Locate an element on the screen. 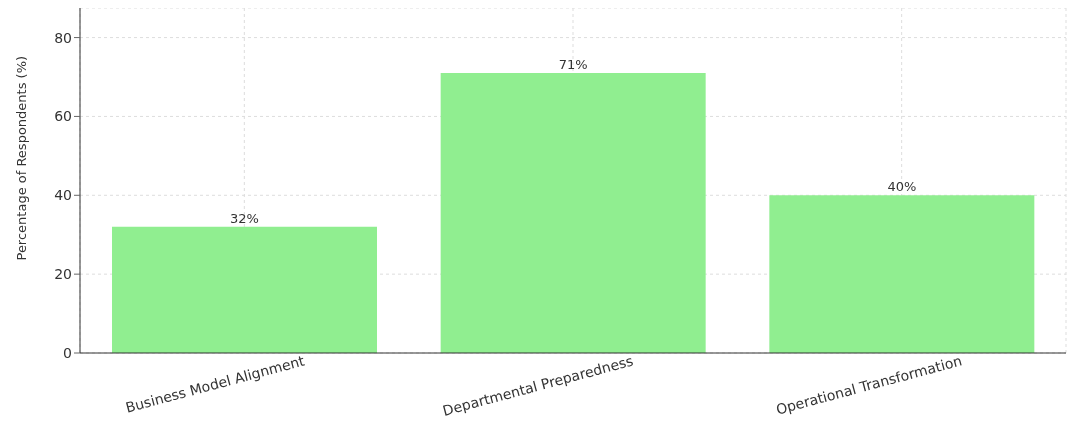 The width and height of the screenshot is (1078, 423). y-tick-label: 0 is located at coordinates (67, 352).